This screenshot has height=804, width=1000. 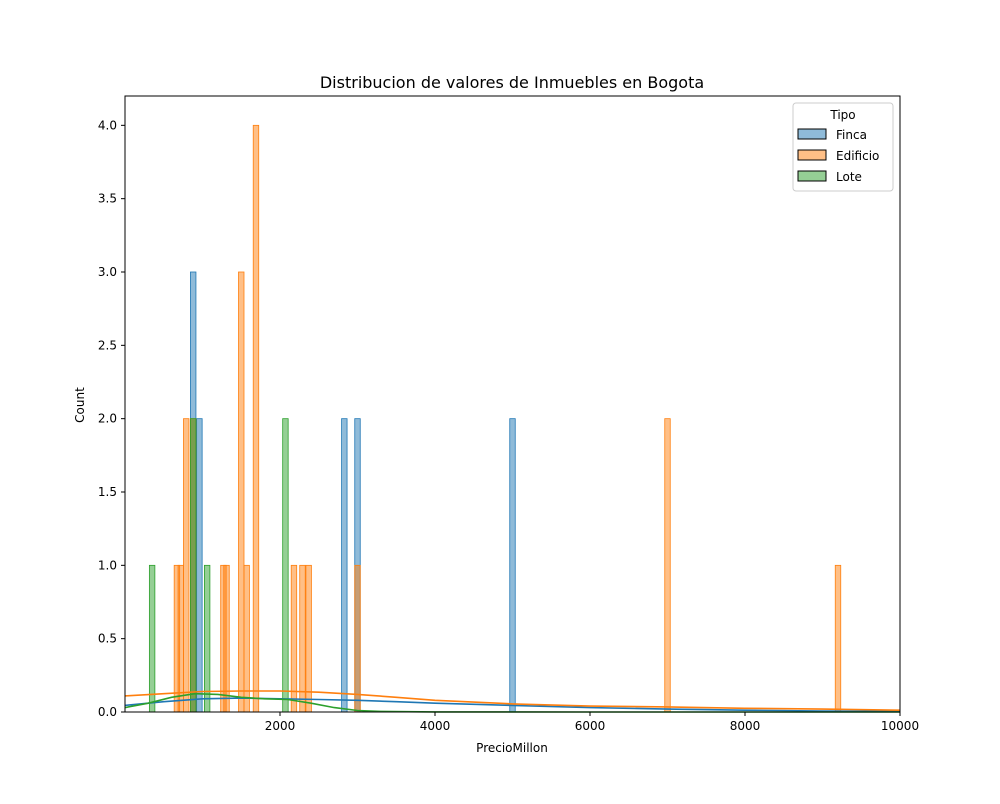 What do you see at coordinates (857, 156) in the screenshot?
I see `legend-label-edificio: Edificio` at bounding box center [857, 156].